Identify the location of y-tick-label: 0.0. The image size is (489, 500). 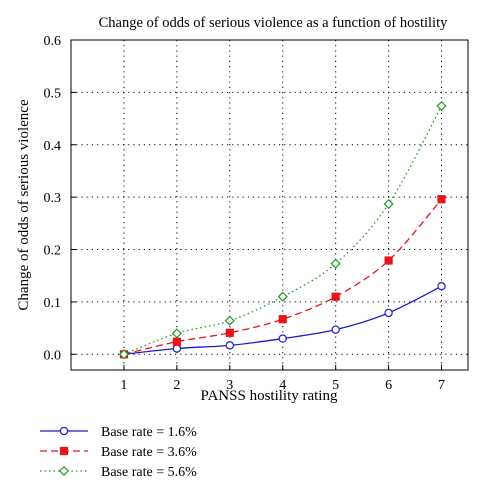
(53, 355).